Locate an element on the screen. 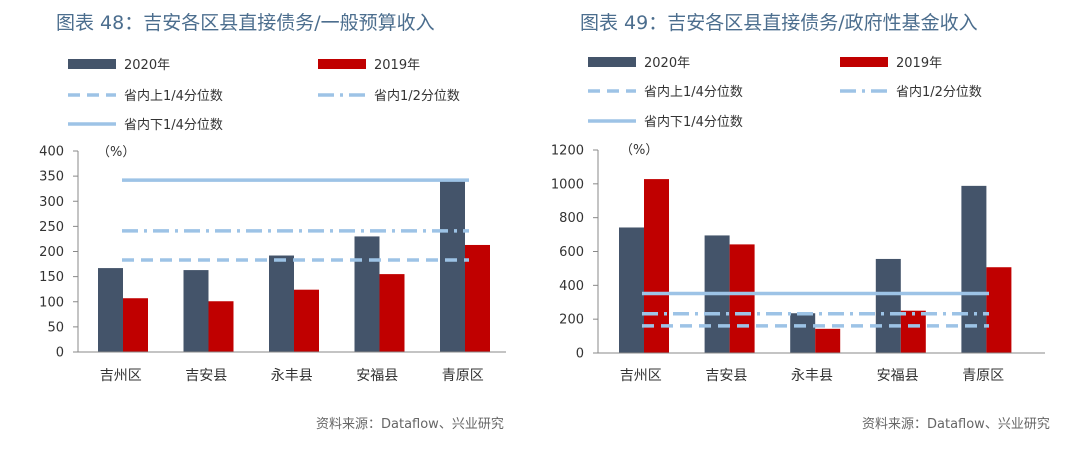 The height and width of the screenshot is (455, 1080). y-tick-label: 600 is located at coordinates (571, 252).